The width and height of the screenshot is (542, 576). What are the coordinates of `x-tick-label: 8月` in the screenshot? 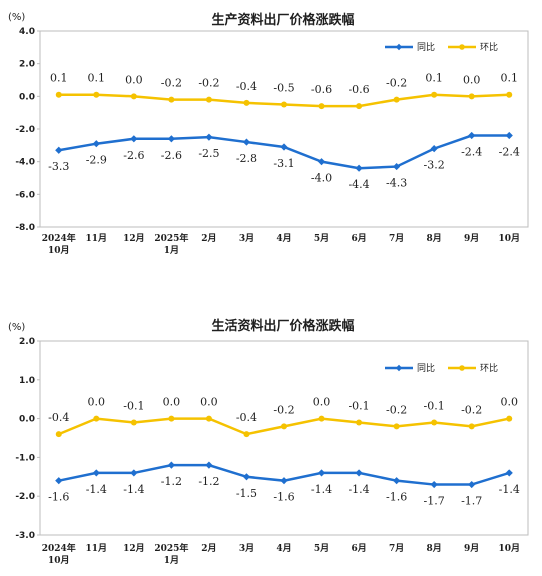 It's located at (434, 548).